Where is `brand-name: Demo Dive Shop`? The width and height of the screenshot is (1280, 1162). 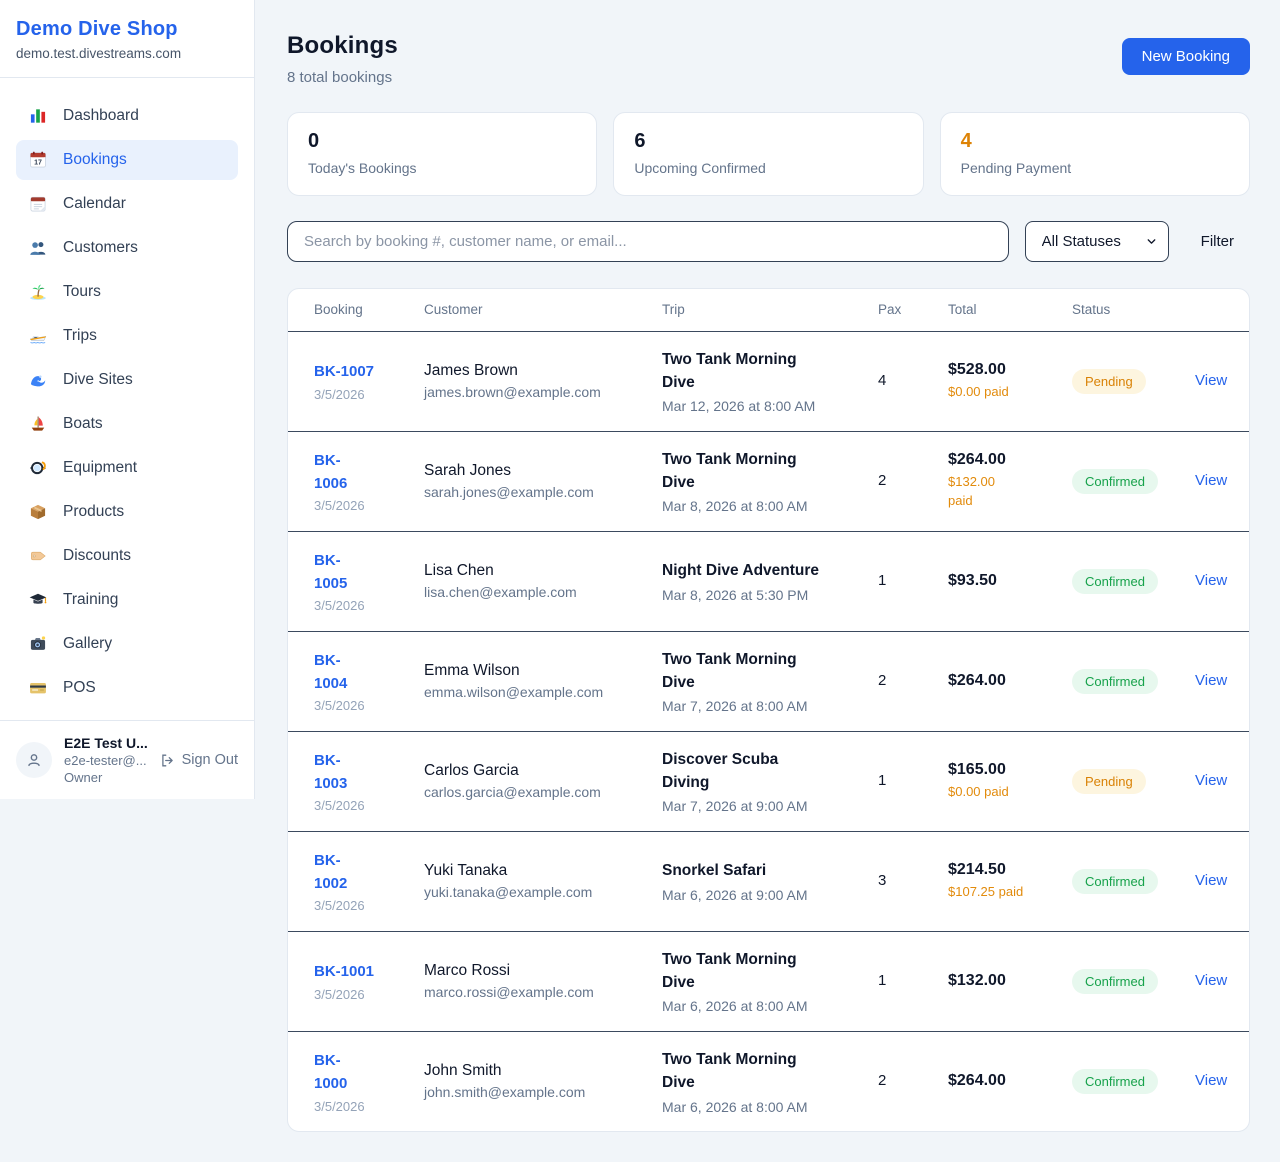
brand-name: Demo Dive Shop is located at coordinates (97, 29).